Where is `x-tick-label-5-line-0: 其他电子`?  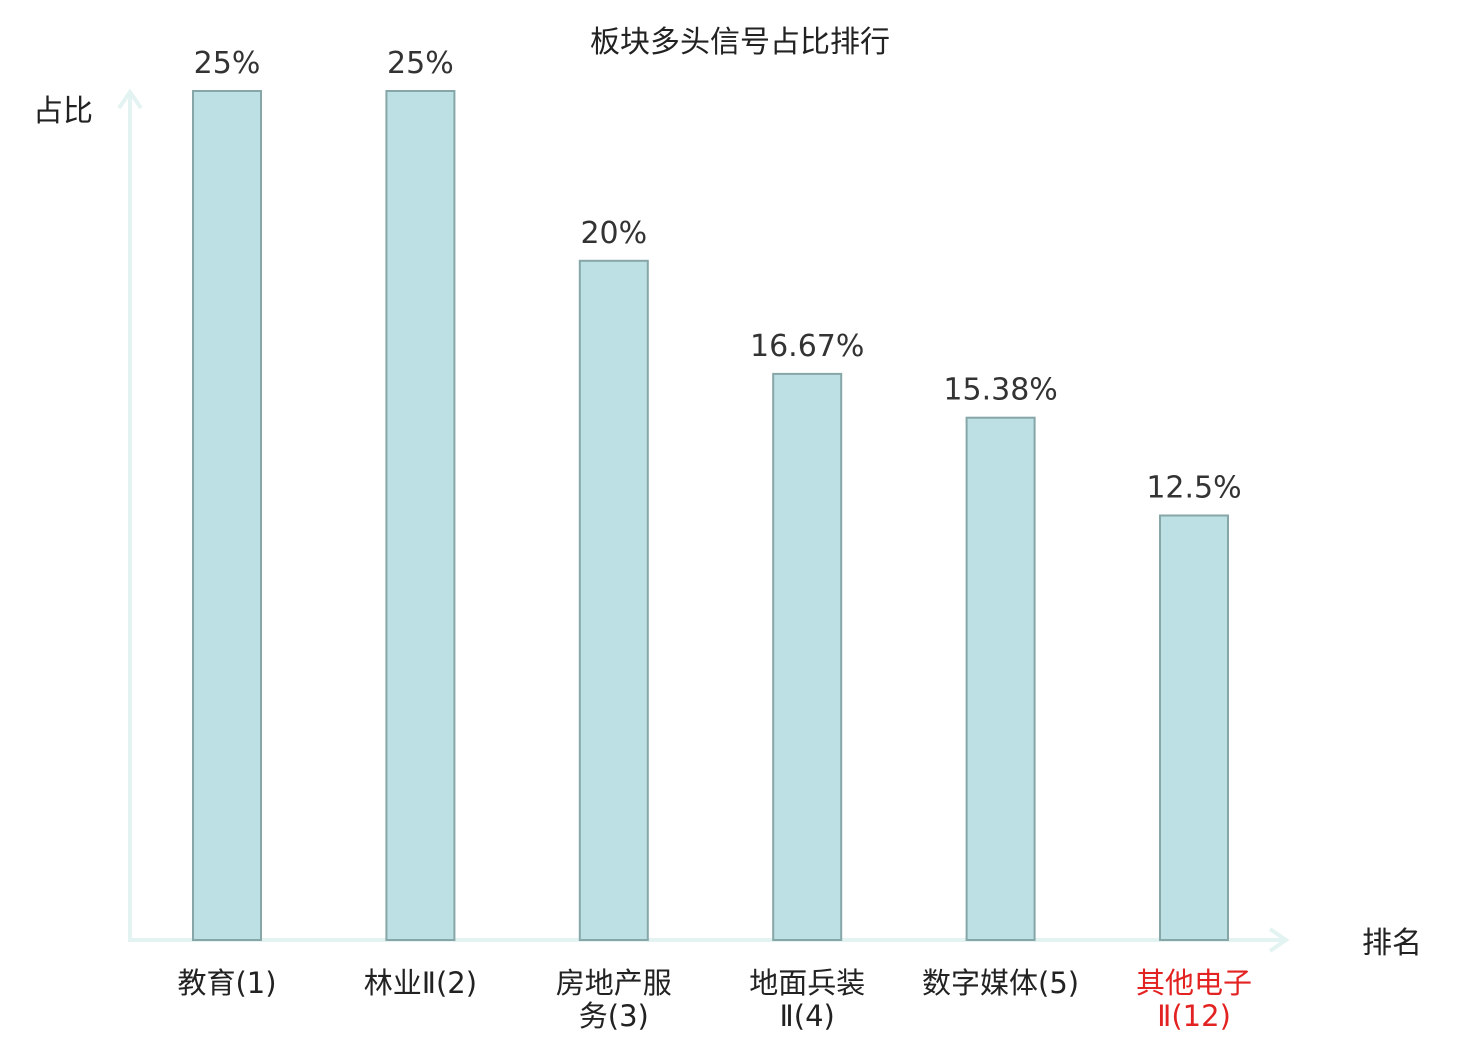 x-tick-label-5-line-0: 其他电子 is located at coordinates (1194, 983).